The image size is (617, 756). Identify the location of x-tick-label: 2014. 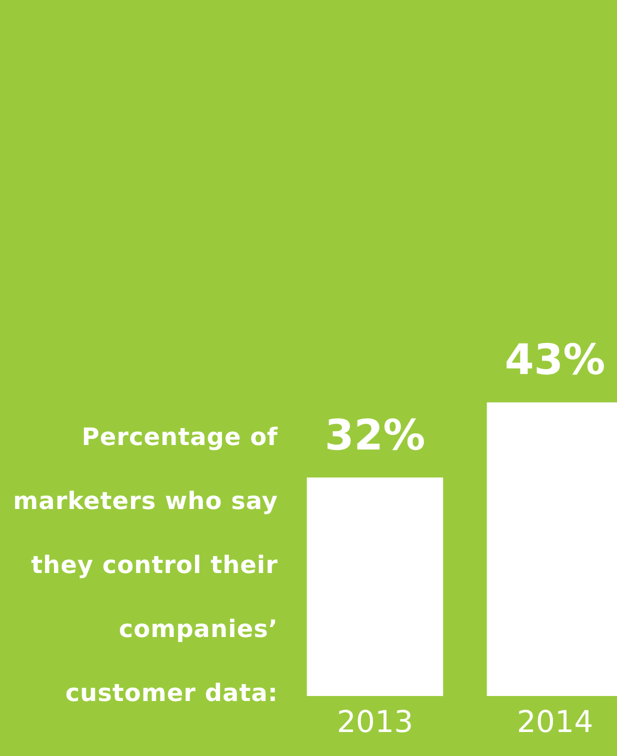
(555, 722).